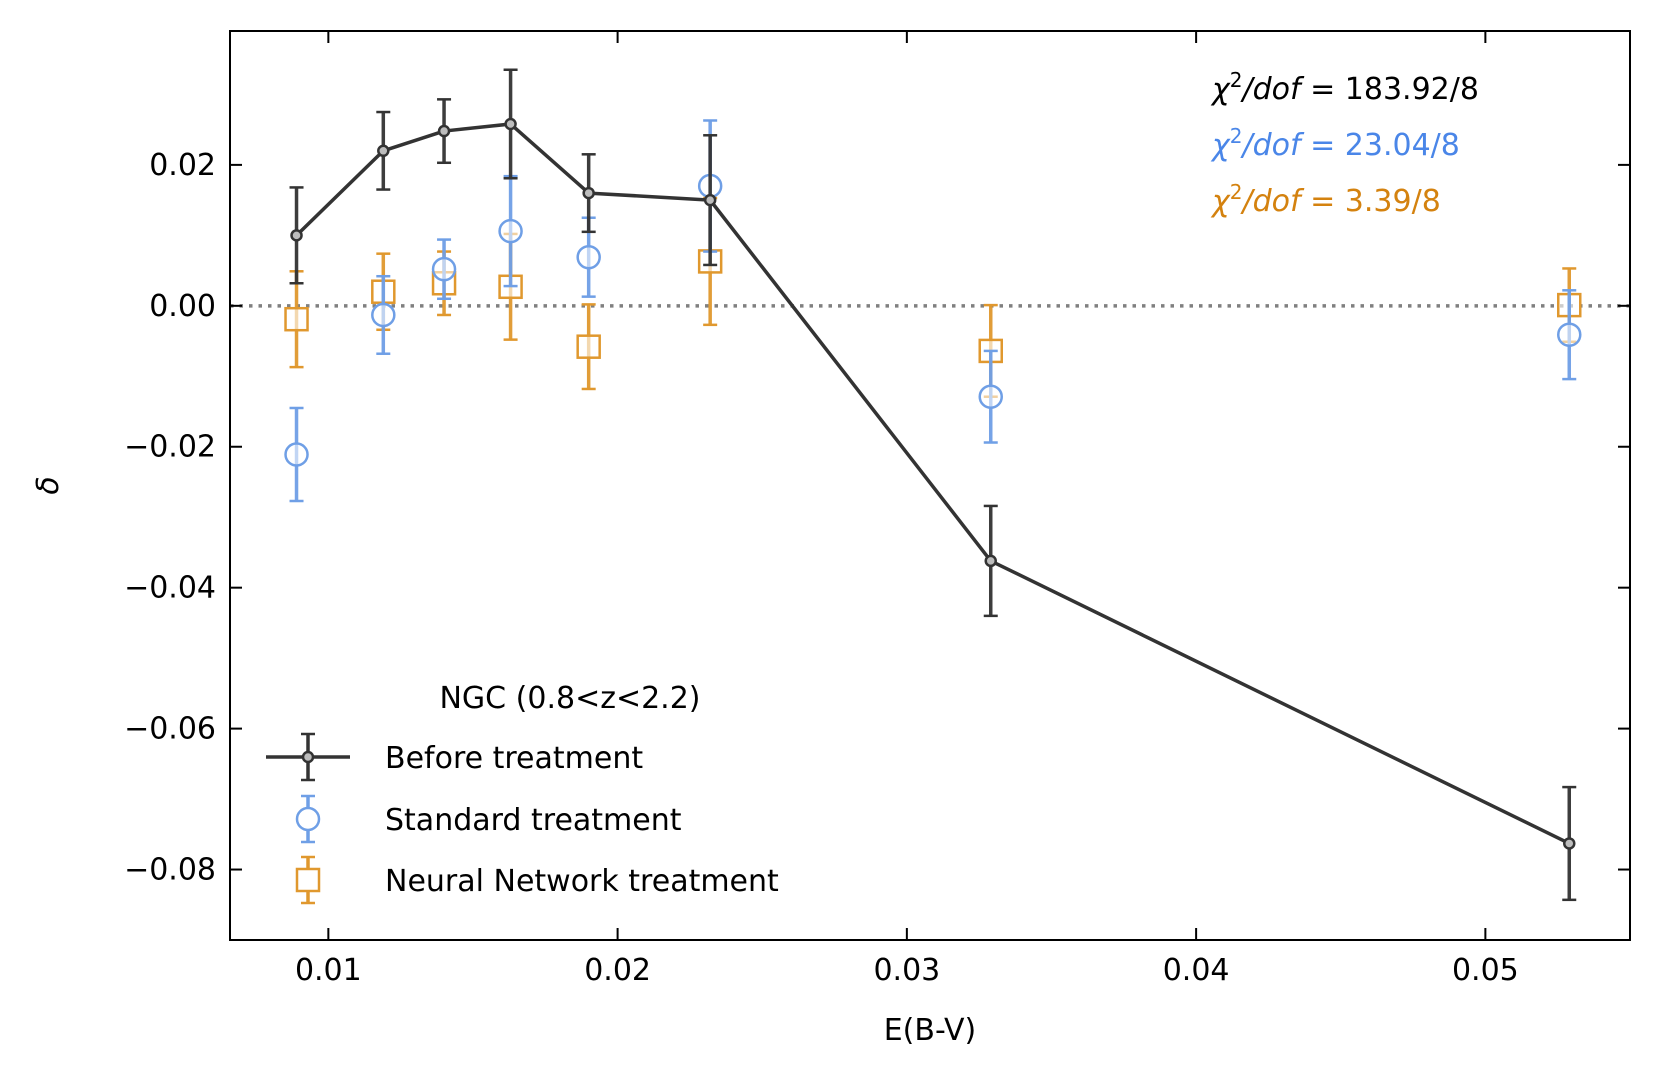 This screenshot has height=1077, width=1654. Describe the element at coordinates (906, 970) in the screenshot. I see `x-tick-label: 0.03` at that location.